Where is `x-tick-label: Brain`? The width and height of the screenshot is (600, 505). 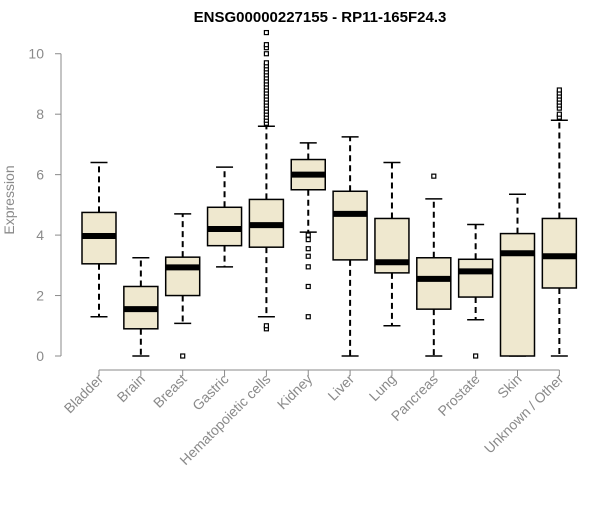 x-tick-label: Brain is located at coordinates (131, 388).